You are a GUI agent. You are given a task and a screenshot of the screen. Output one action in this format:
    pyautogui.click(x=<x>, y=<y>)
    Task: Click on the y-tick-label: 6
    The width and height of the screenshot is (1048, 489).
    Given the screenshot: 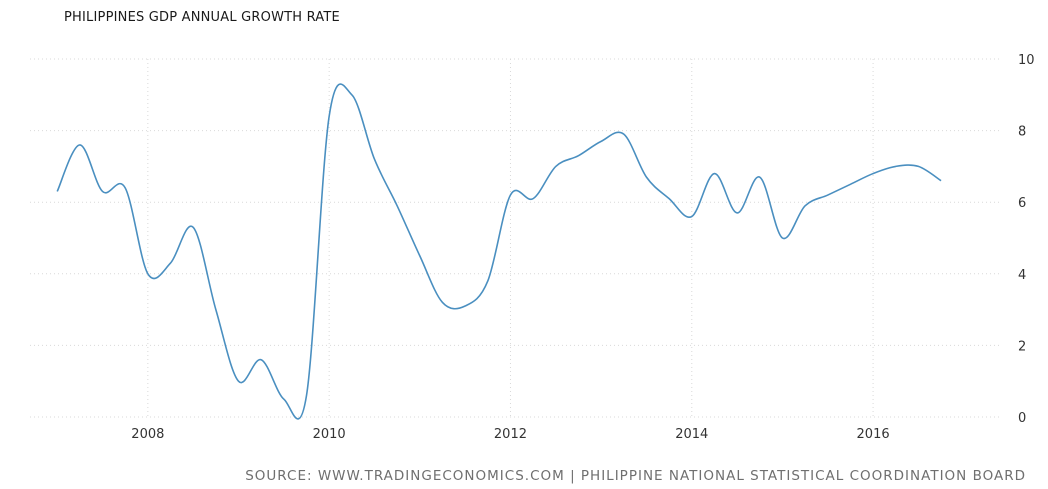 What is the action you would take?
    pyautogui.click(x=1022, y=203)
    